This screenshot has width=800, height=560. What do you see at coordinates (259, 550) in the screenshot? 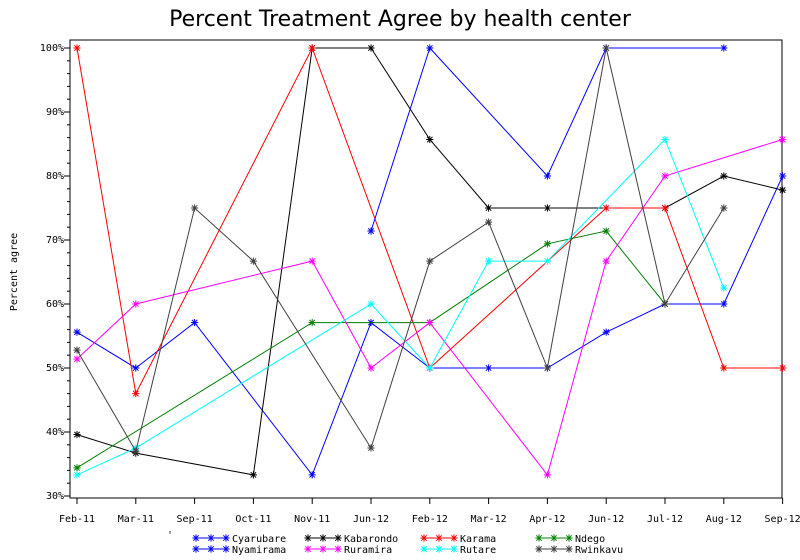
I see `legend-label-nyamirama: Nyamirama` at bounding box center [259, 550].